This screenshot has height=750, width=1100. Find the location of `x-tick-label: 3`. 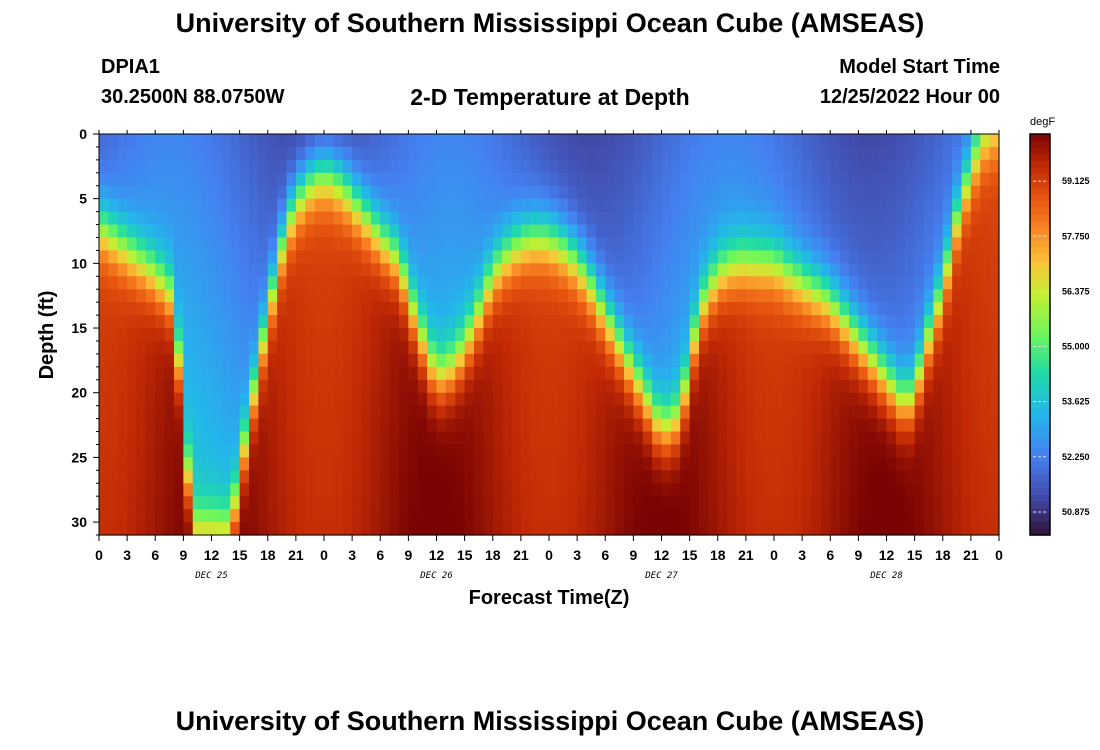

x-tick-label: 3 is located at coordinates (802, 555).